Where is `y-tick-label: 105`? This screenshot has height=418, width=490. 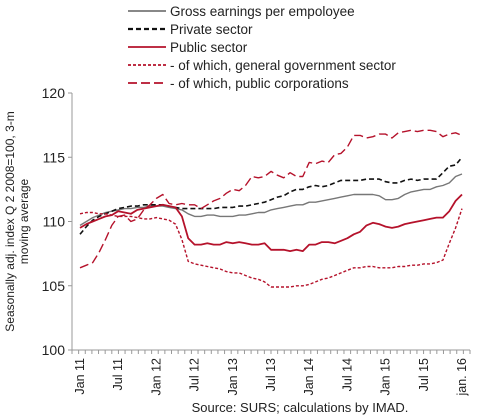 y-tick-label: 105 is located at coordinates (54, 286).